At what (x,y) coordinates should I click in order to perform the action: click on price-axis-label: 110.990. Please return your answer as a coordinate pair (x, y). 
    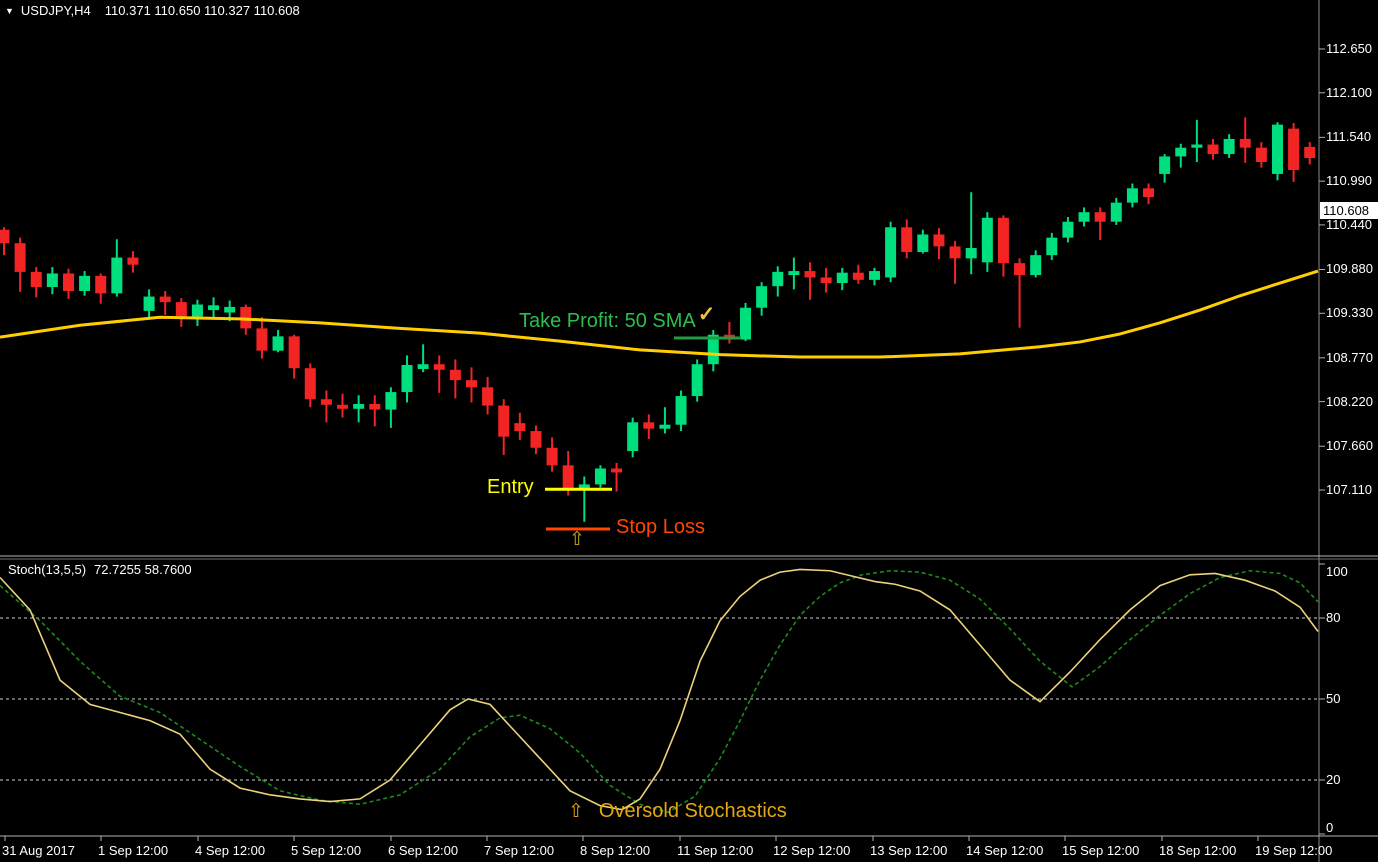
    Looking at the image, I should click on (1349, 181).